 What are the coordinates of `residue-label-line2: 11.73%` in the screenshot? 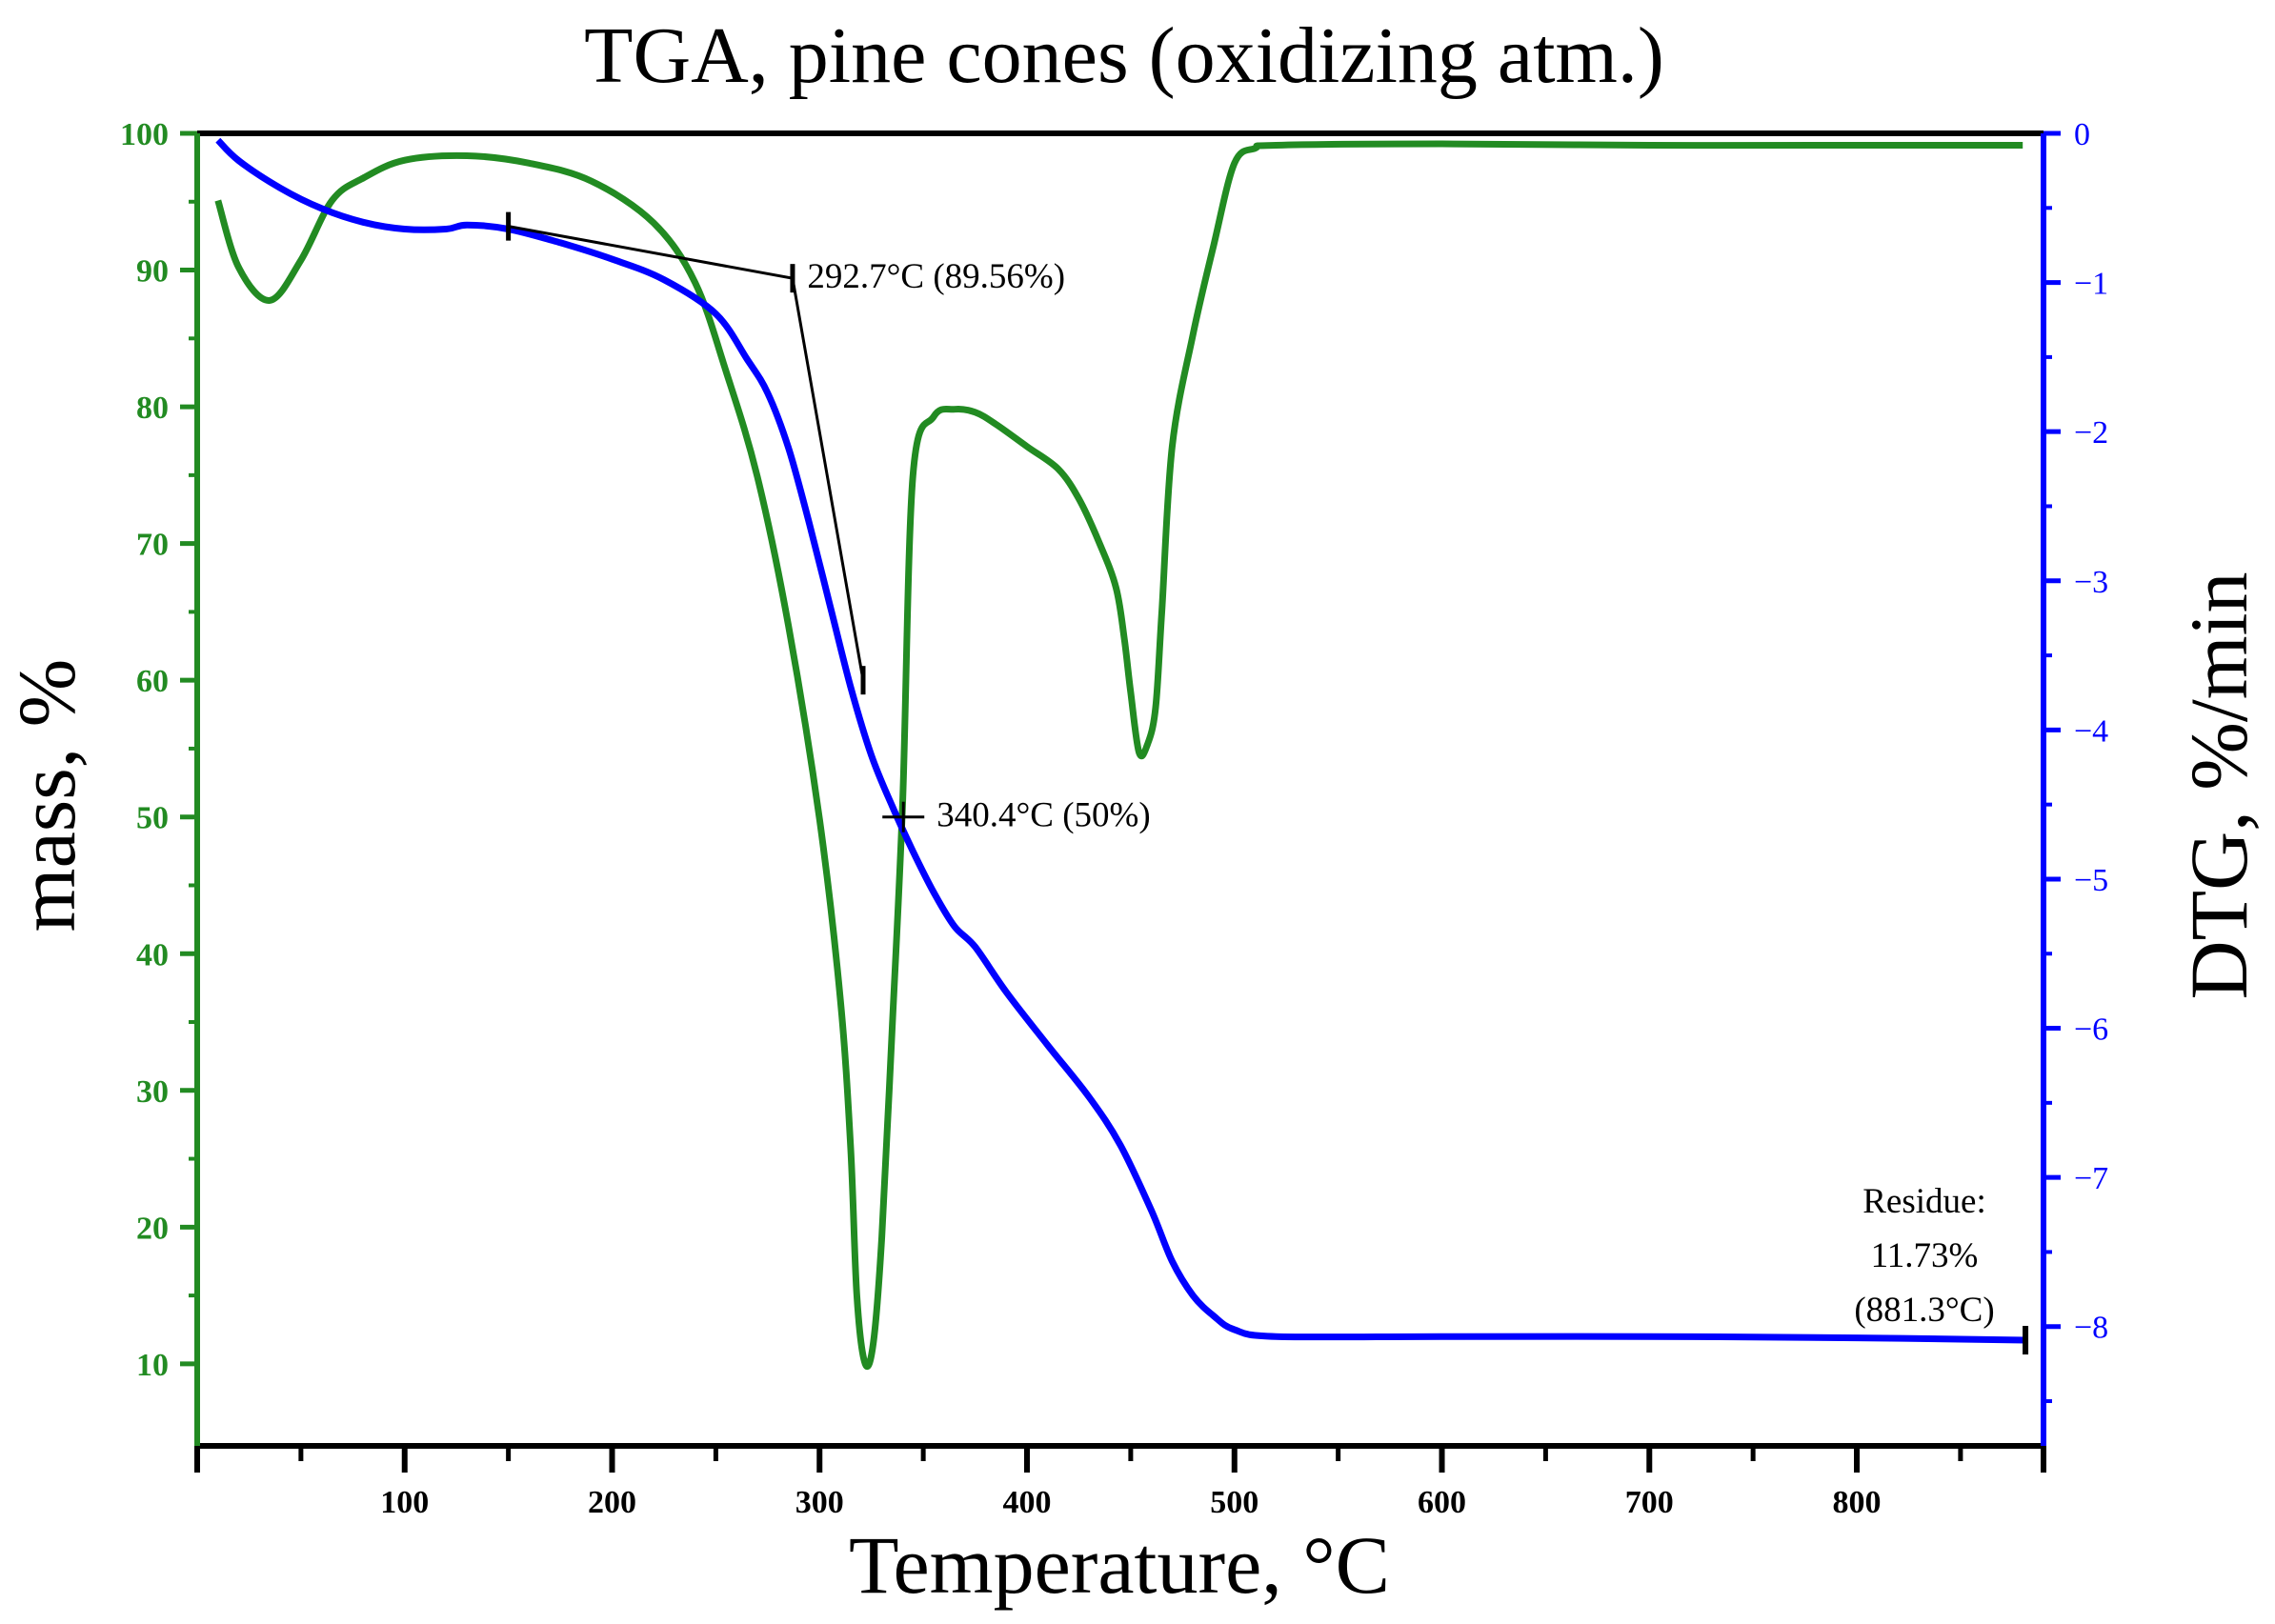 It's located at (1925, 1255).